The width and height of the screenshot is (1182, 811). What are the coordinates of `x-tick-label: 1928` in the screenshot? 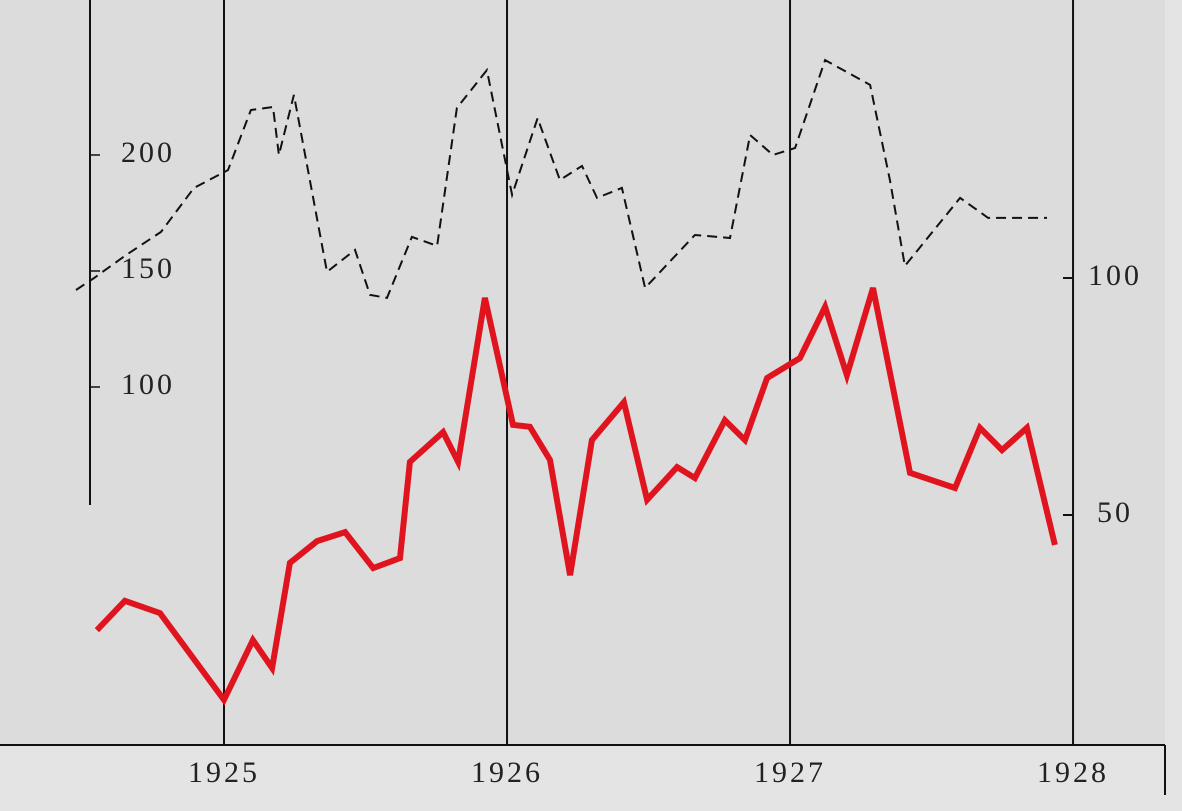 It's located at (1073, 772).